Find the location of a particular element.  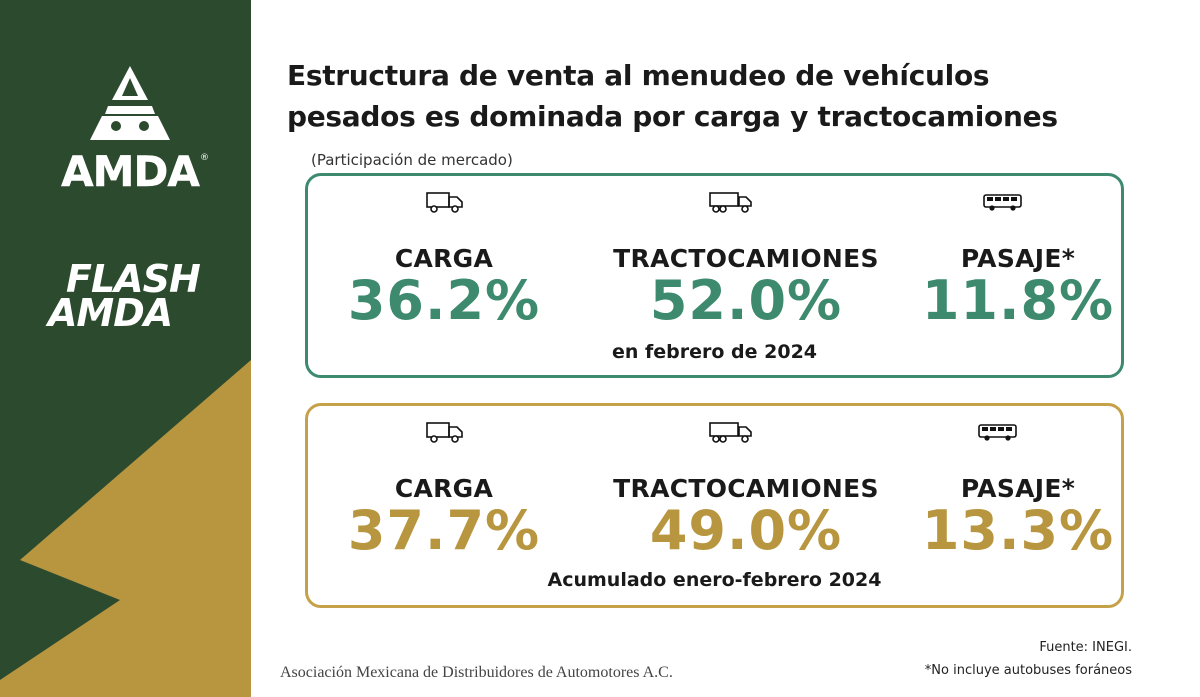

mountain-icon is located at coordinates (130, 103).